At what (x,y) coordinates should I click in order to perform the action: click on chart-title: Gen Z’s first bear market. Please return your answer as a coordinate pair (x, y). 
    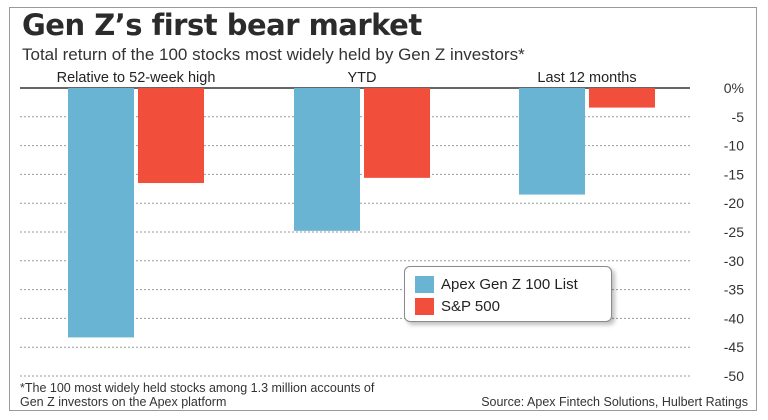
    Looking at the image, I should click on (222, 25).